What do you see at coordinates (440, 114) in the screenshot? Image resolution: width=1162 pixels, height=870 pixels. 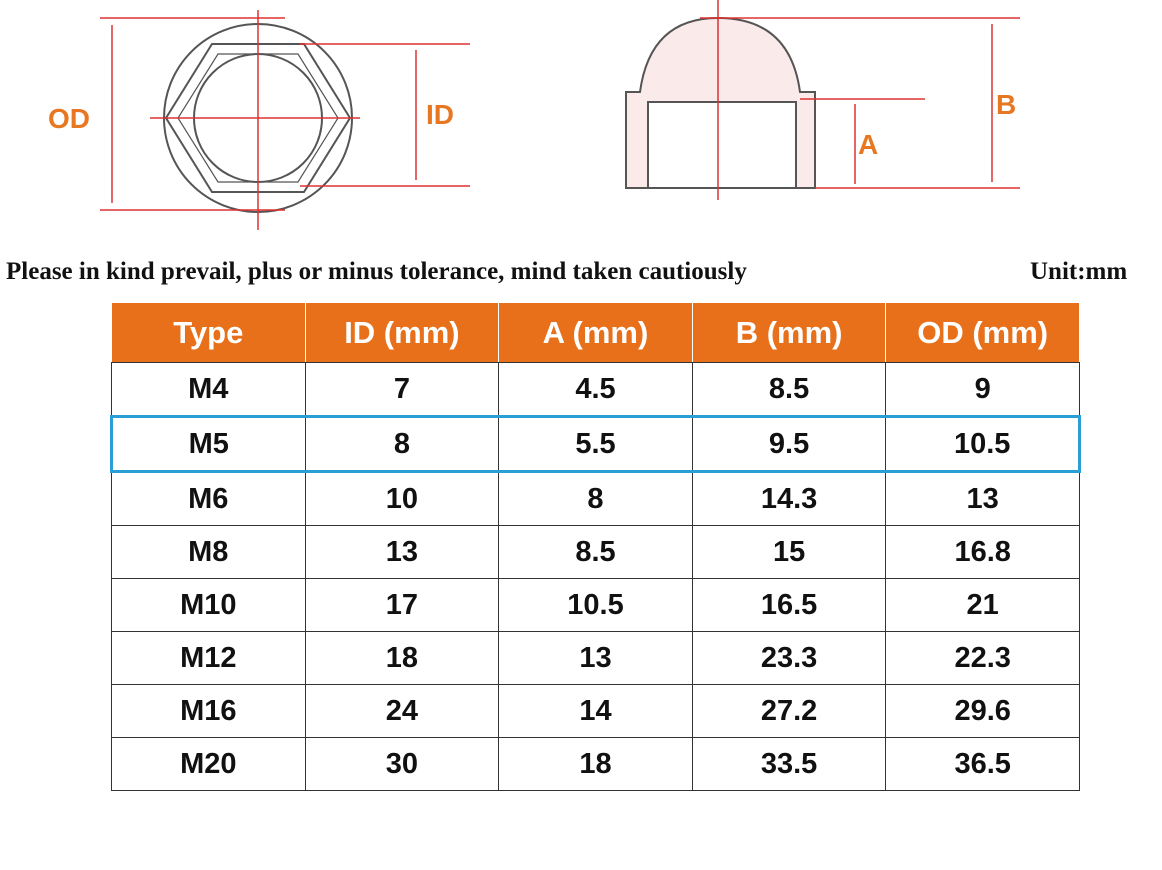 I see `id-label: ID` at bounding box center [440, 114].